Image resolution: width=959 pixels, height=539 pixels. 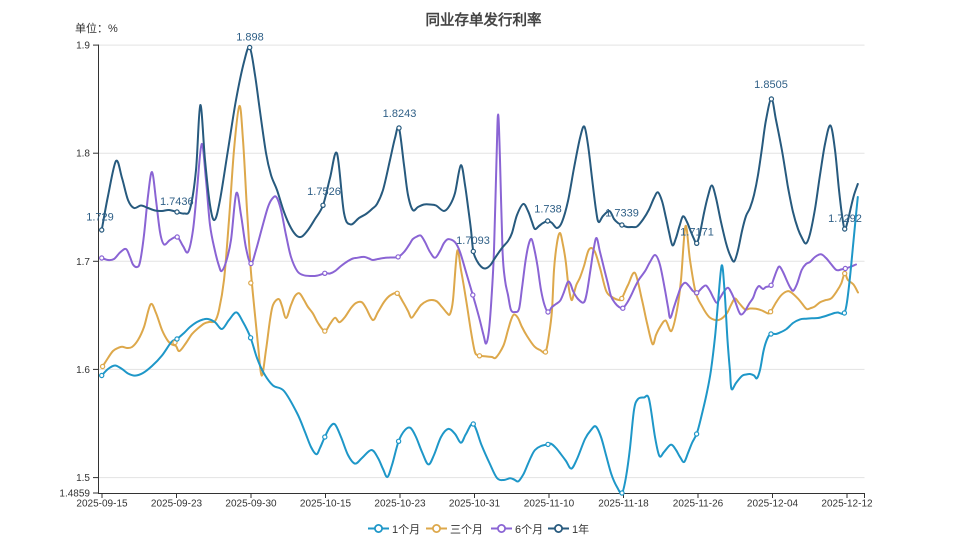 I want to click on svg-text: 1.898, so click(x=250, y=38).